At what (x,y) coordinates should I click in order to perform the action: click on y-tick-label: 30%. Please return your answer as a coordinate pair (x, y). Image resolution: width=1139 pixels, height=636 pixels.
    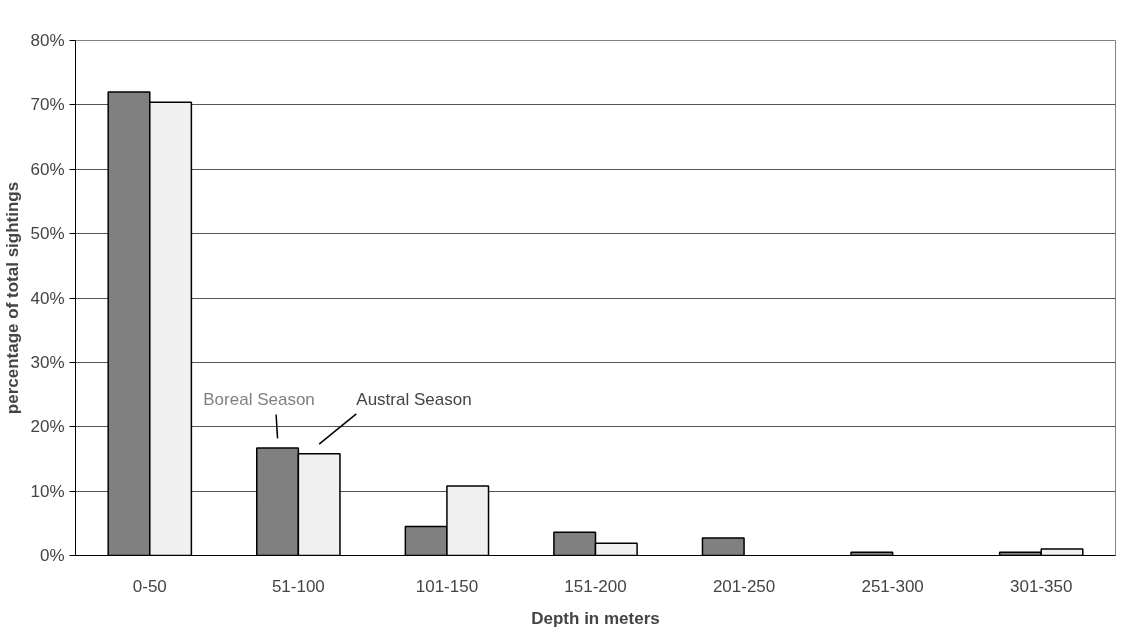
    Looking at the image, I should click on (47, 362).